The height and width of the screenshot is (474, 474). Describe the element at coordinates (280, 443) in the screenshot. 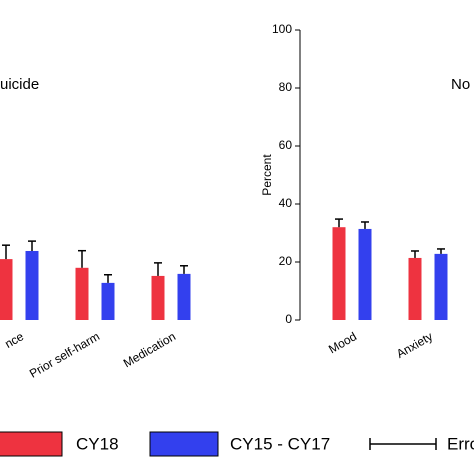

I see `legend-label: CY15 - CY17` at that location.